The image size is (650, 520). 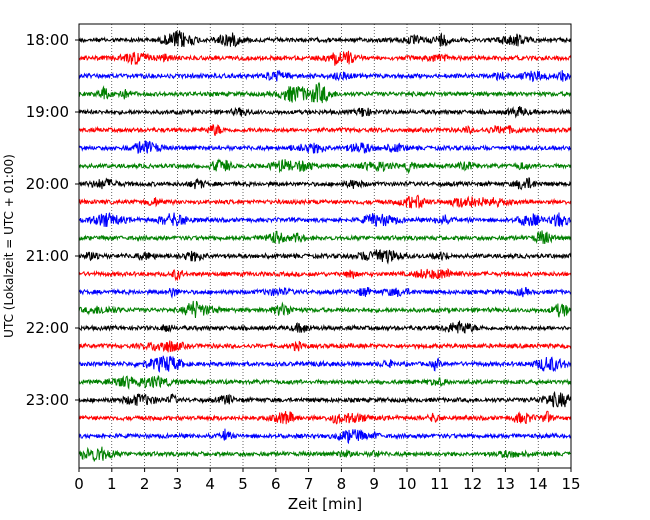 What do you see at coordinates (9, 246) in the screenshot?
I see `y-axis-label: UTC (Lokalzeit = UTC + 01:00)` at bounding box center [9, 246].